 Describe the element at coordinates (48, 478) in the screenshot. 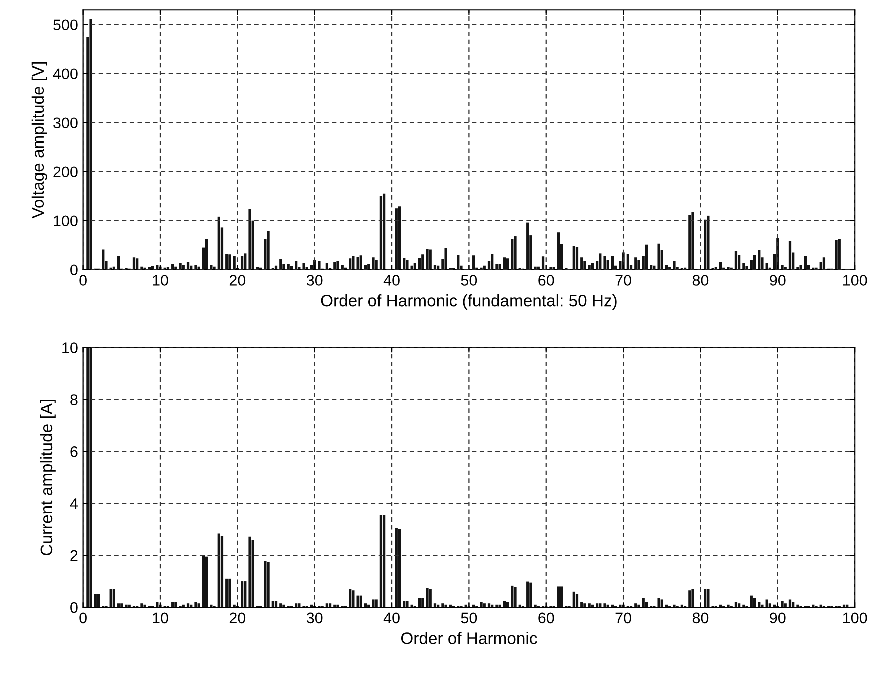

I see `y-axis-title: Current amplitude [A]` at that location.